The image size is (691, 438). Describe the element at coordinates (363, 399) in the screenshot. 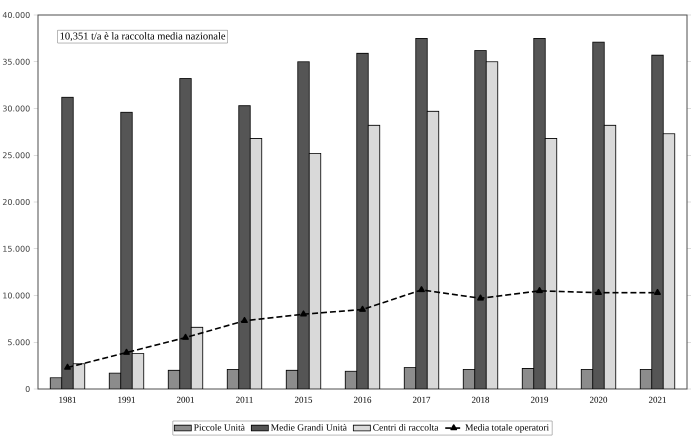

I see `x-tick-label: 2016` at that location.